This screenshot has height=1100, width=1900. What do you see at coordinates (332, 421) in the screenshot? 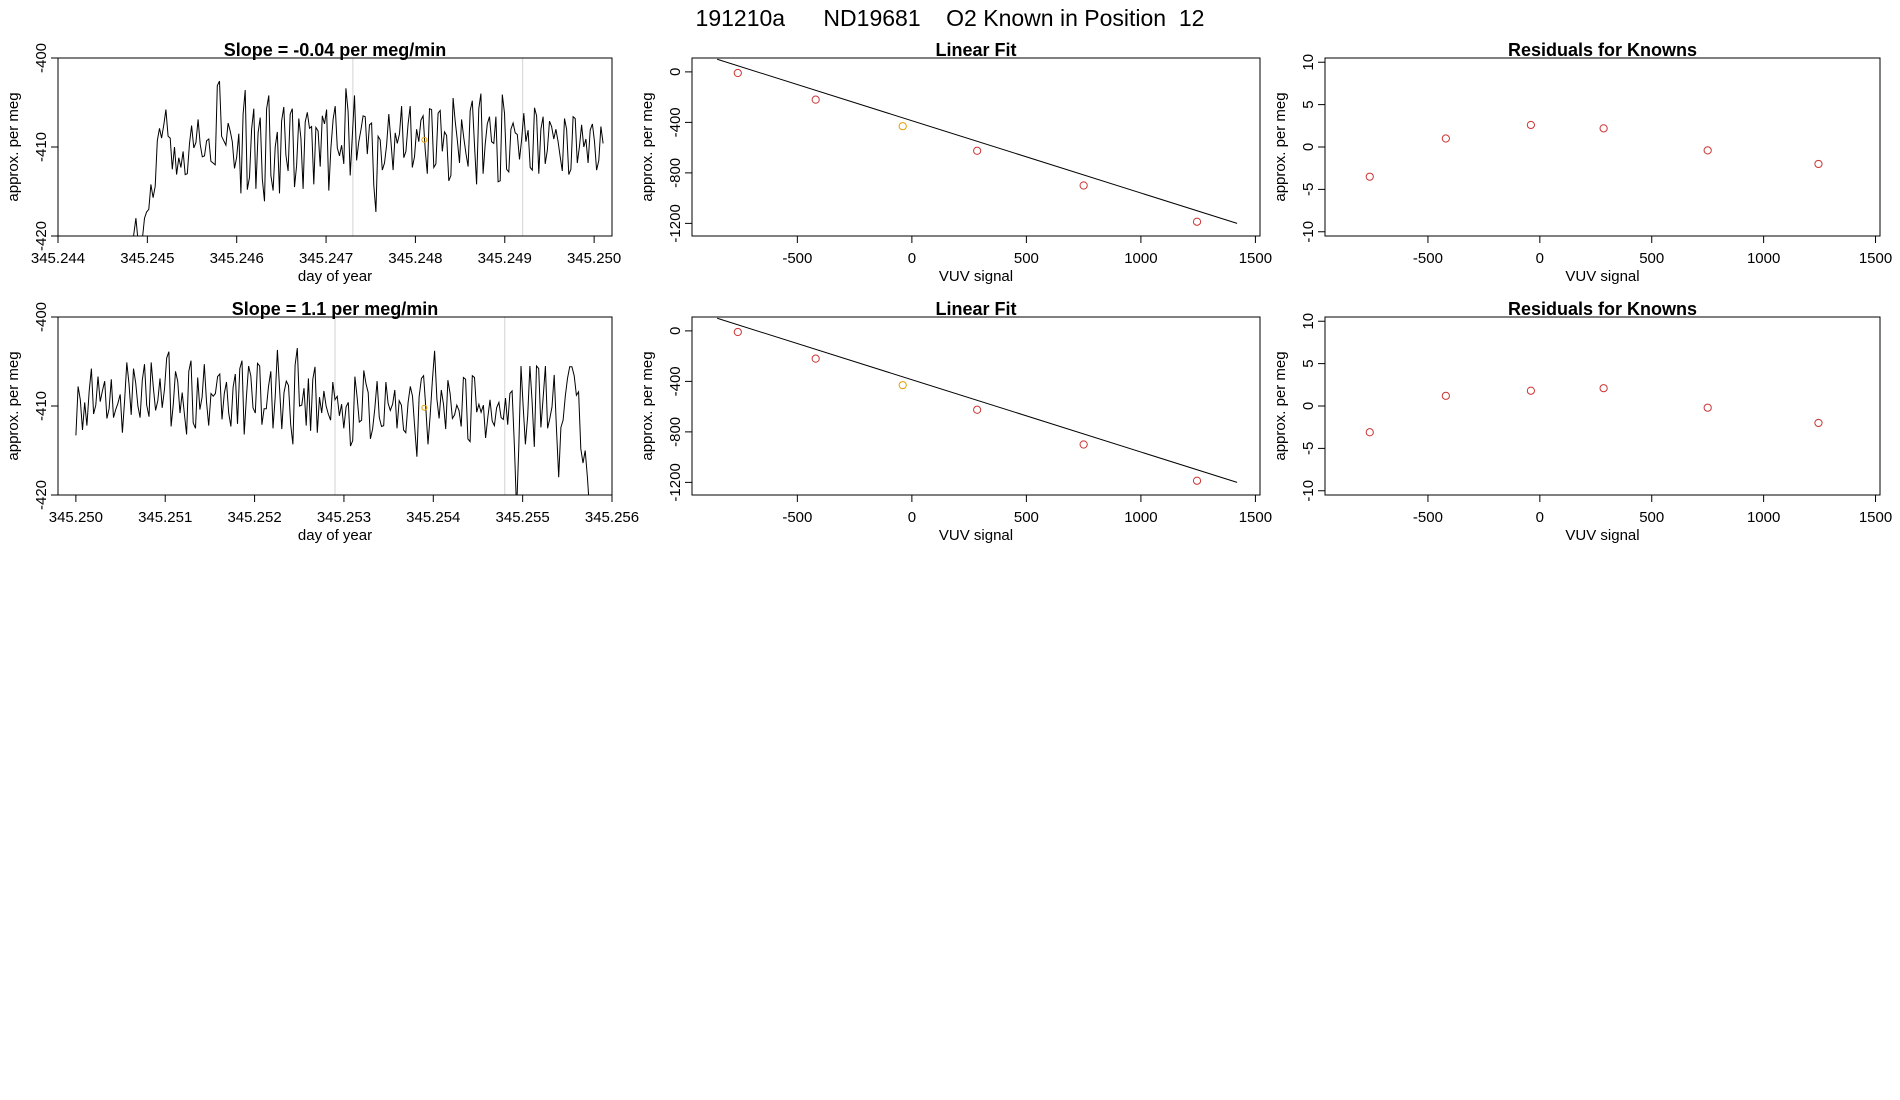
I see `series-line` at bounding box center [332, 421].